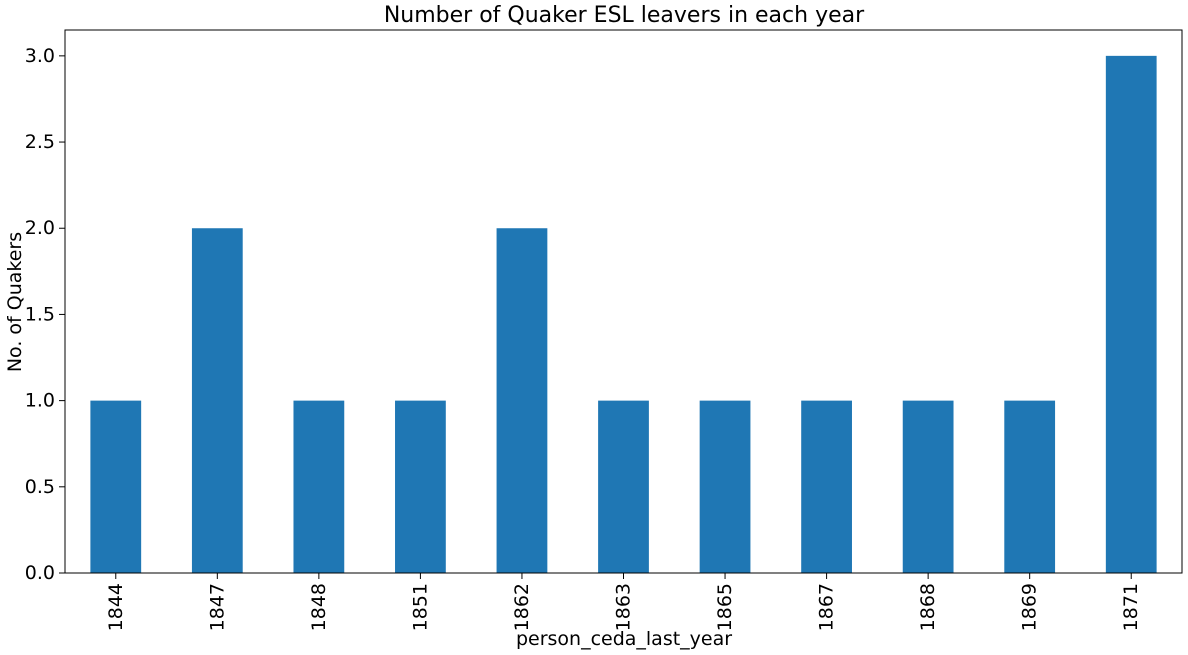 The image size is (1188, 655). Describe the element at coordinates (40, 573) in the screenshot. I see `y-tick-label: 0.0` at that location.